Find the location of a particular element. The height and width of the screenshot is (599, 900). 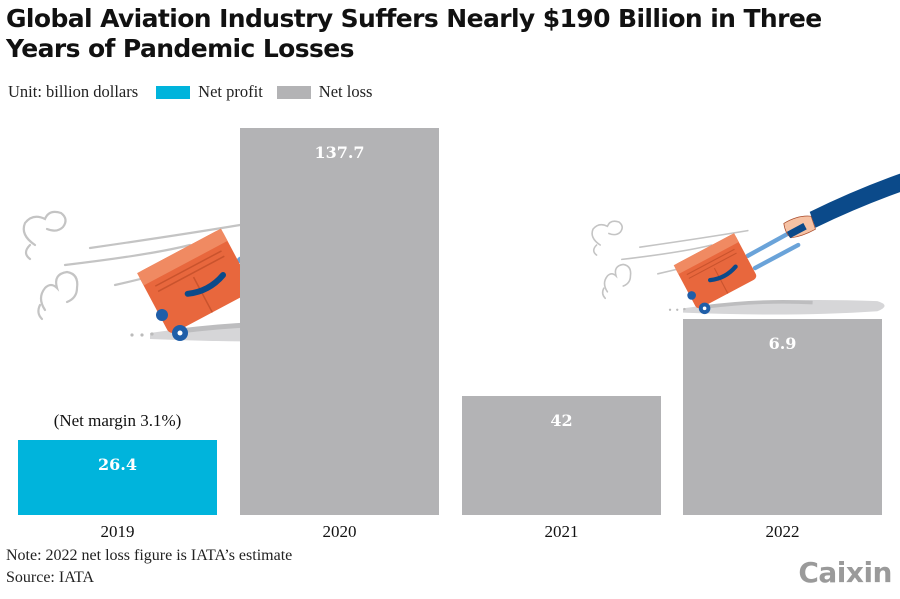

value-label-2019: 26.4 is located at coordinates (117, 464).